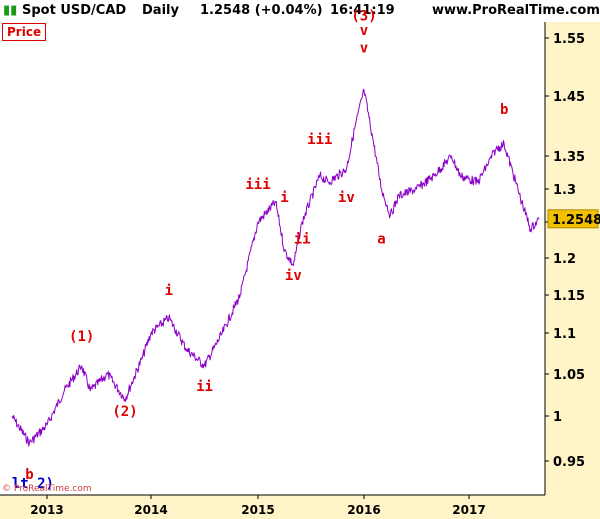  Describe the element at coordinates (516, 10) in the screenshot. I see `site-label: www.ProRealTime.com` at that location.